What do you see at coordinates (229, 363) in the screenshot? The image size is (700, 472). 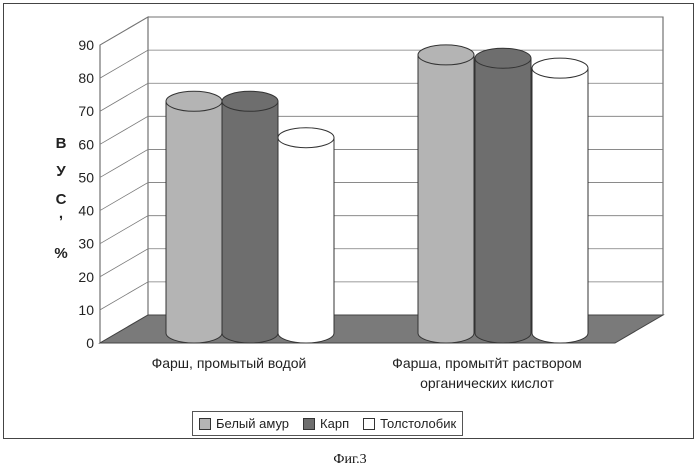 I see `x-category-label: Фарш, промытый водой` at bounding box center [229, 363].